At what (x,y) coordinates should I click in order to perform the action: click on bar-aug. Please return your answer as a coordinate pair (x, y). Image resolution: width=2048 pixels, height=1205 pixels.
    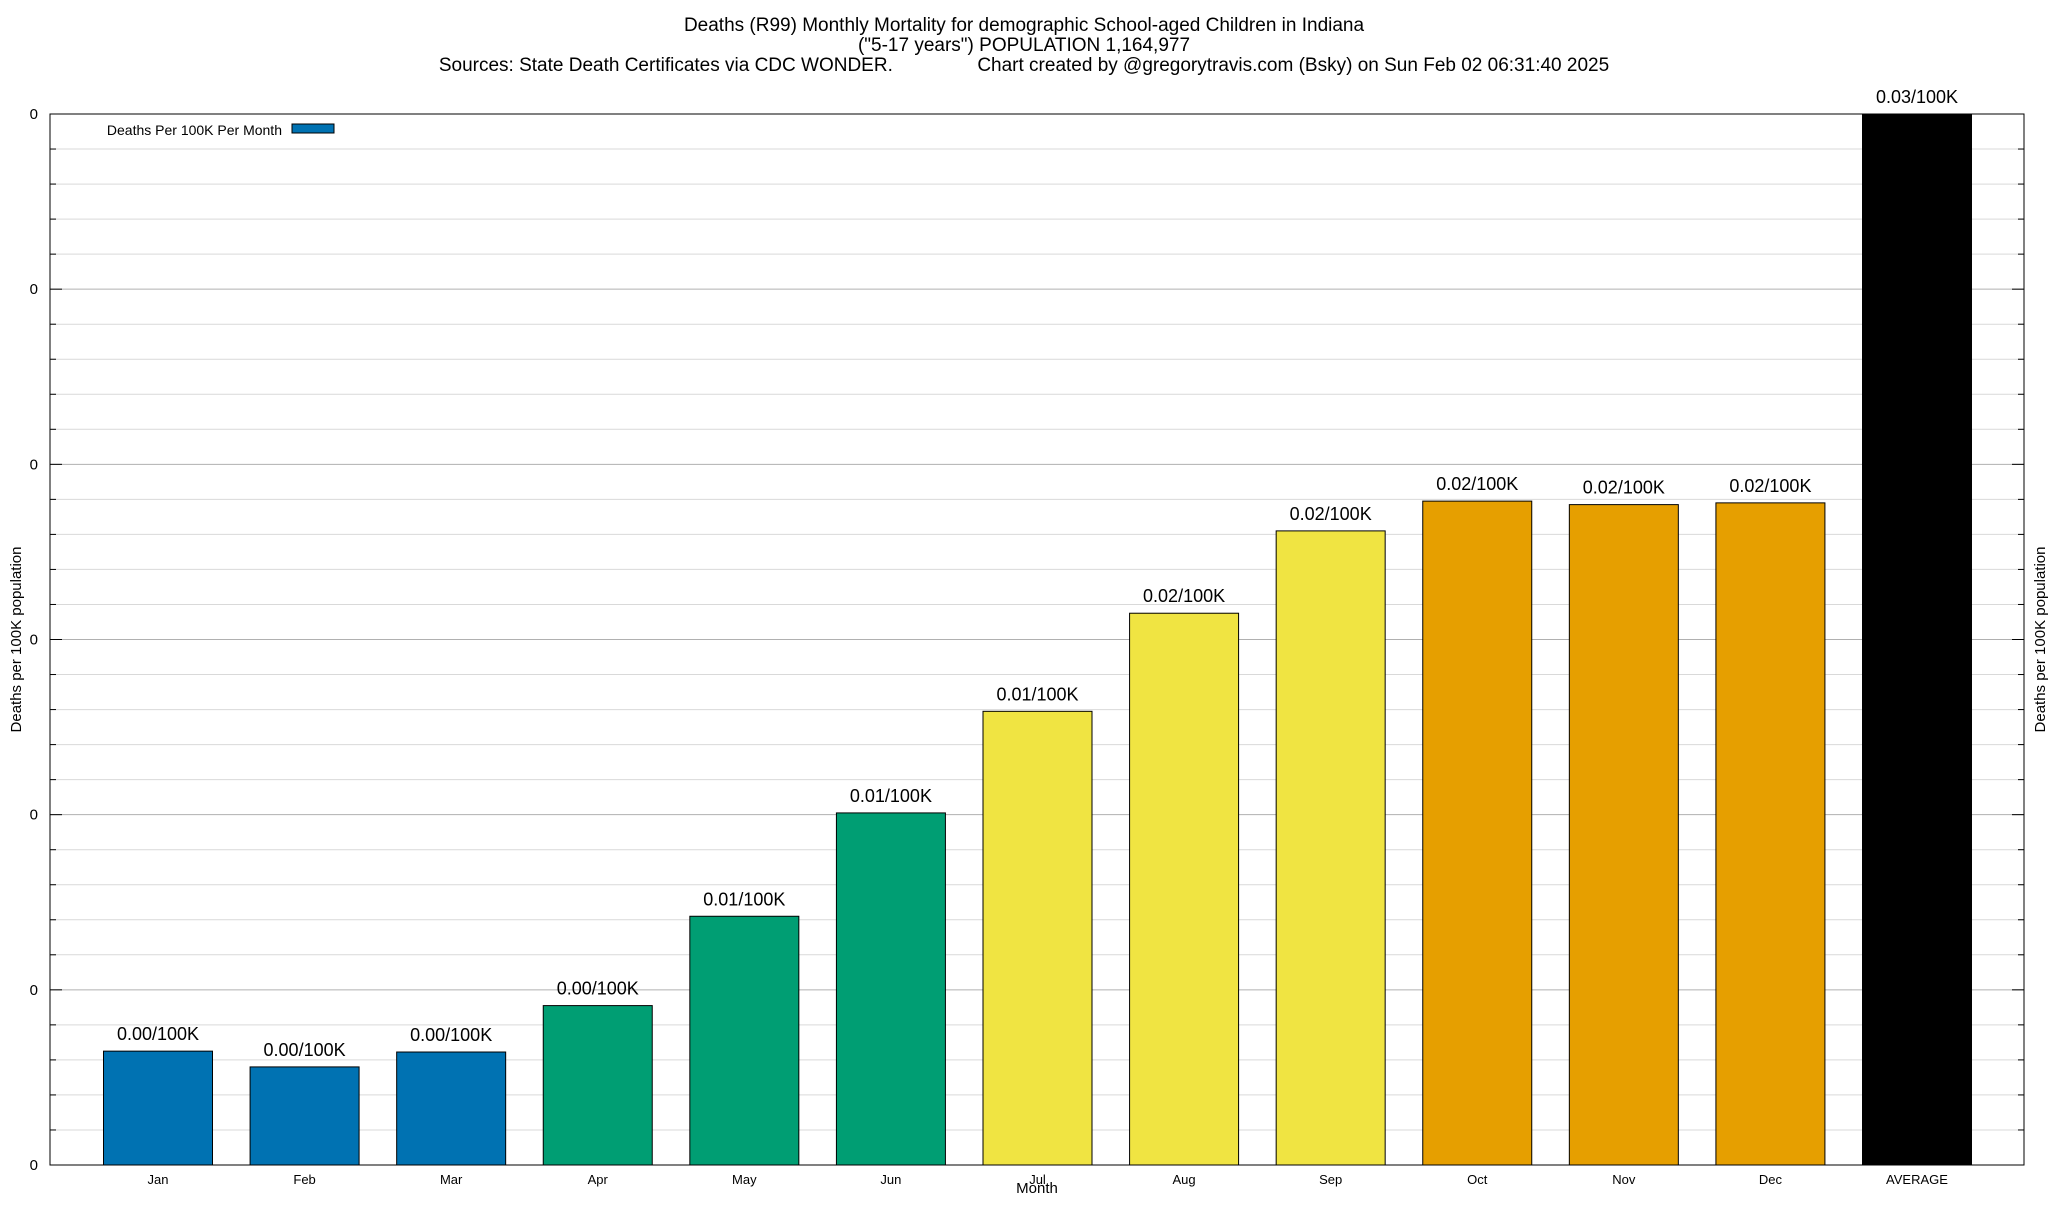
    Looking at the image, I should click on (1184, 889).